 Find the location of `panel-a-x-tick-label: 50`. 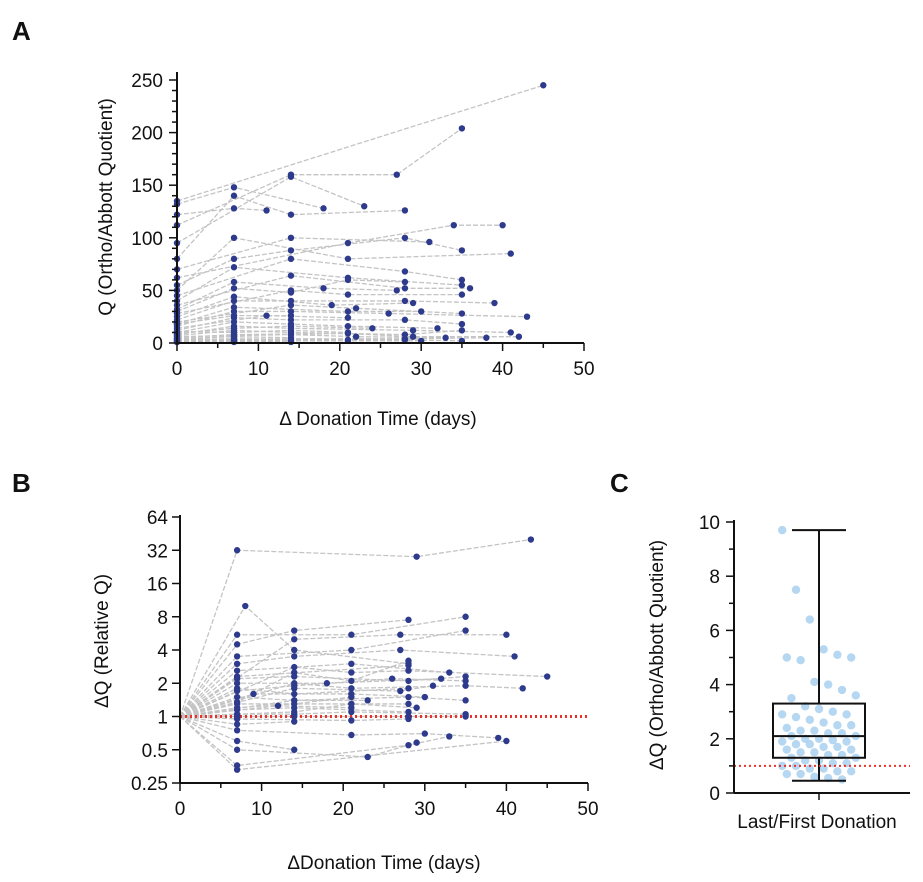

panel-a-x-tick-label: 50 is located at coordinates (583, 369).